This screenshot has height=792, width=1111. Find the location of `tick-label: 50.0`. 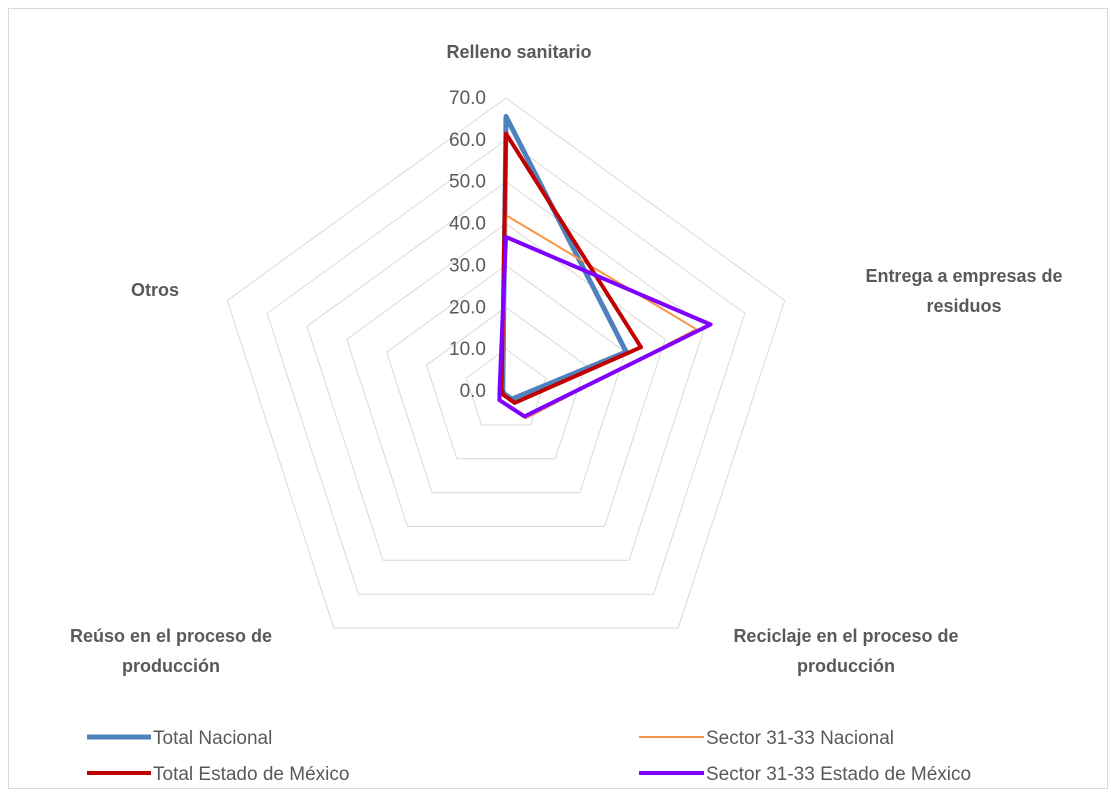

tick-label: 50.0 is located at coordinates (467, 182).